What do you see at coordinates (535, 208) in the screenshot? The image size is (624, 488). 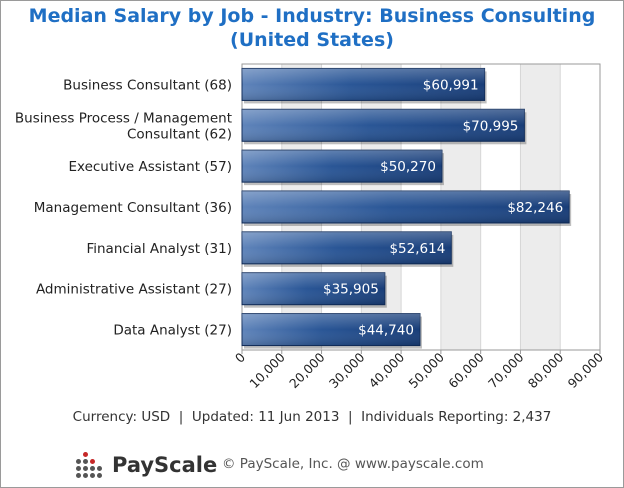 I see `bar-value-label: $82,246` at bounding box center [535, 208].